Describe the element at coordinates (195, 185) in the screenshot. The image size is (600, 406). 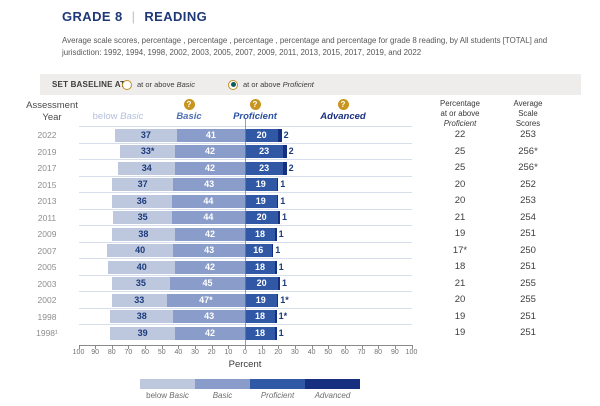
I see `stacked-bar: 37 43 19` at that location.